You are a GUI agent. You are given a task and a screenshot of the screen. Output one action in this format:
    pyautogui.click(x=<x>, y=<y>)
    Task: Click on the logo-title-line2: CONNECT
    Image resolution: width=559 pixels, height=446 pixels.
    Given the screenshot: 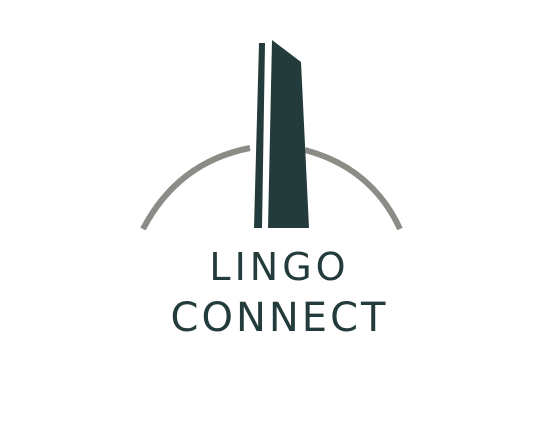 What is the action you would take?
    pyautogui.click(x=279, y=318)
    